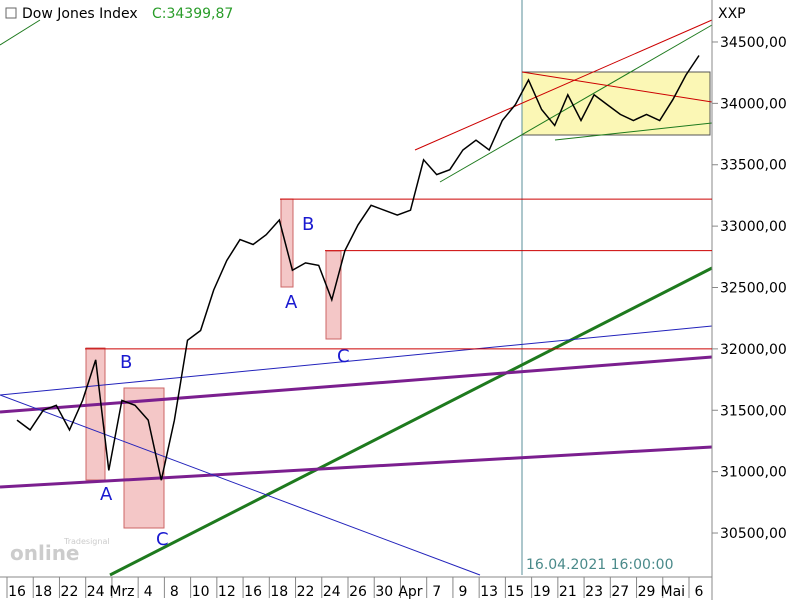  What do you see at coordinates (753, 166) in the screenshot?
I see `y-tick-label: 33500,00` at bounding box center [753, 166].